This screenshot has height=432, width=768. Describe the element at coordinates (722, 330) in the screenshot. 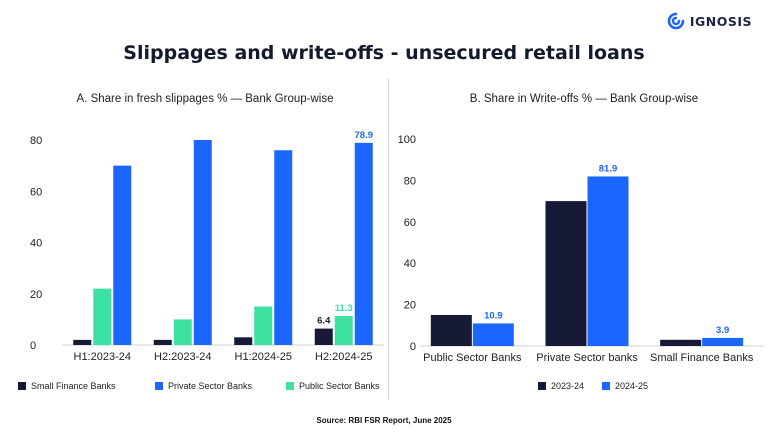

I see `chart-b-data-label: 3.9` at that location.